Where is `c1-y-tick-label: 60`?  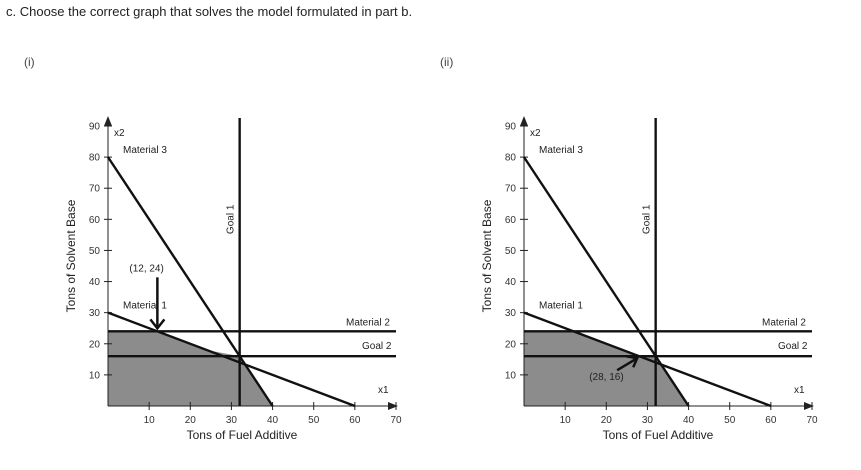
c1-y-tick-label: 60 is located at coordinates (511, 220).